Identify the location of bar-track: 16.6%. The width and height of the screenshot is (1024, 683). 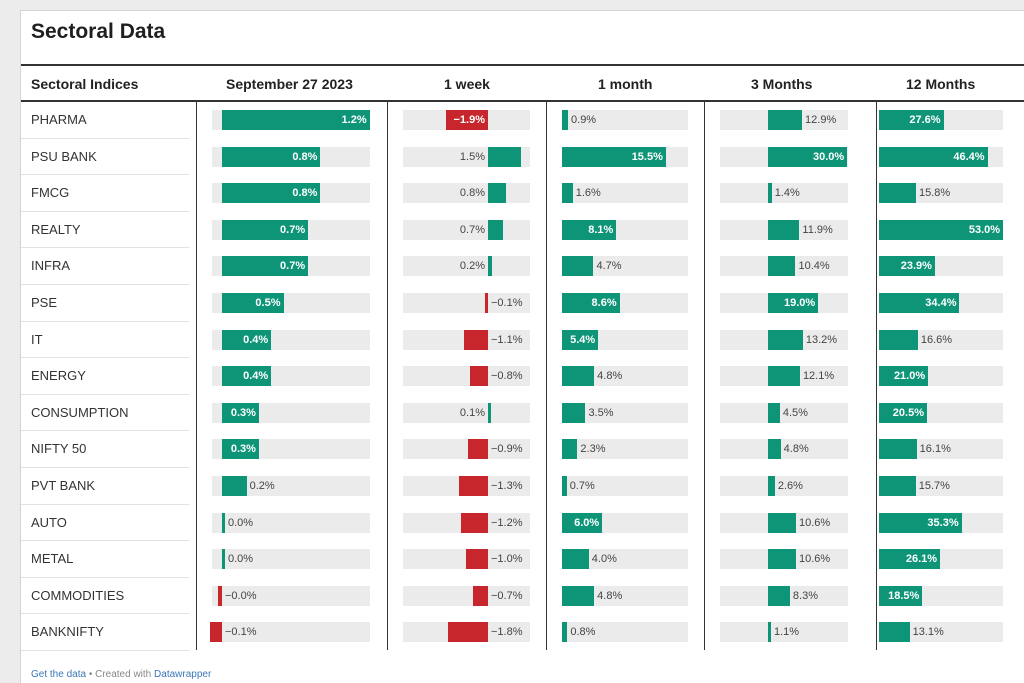
(941, 339).